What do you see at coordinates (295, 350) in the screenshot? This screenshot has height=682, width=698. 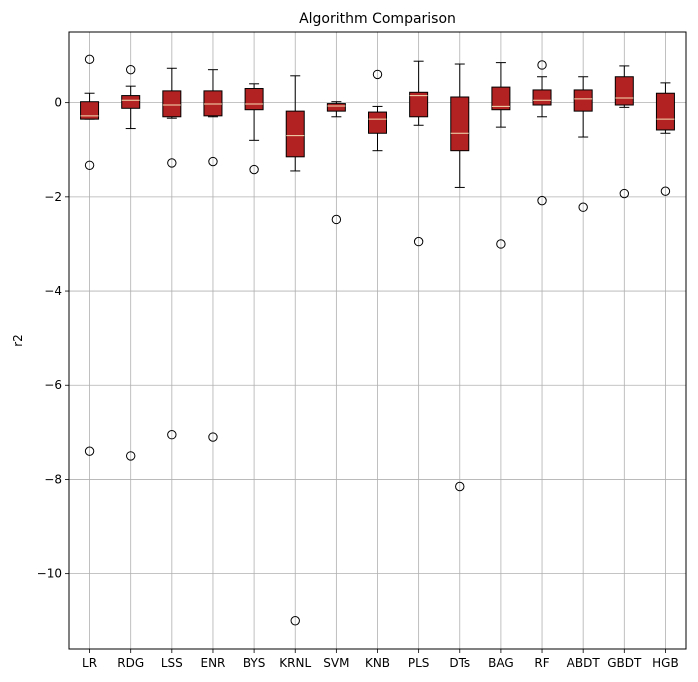 I see `box-krnl` at bounding box center [295, 350].